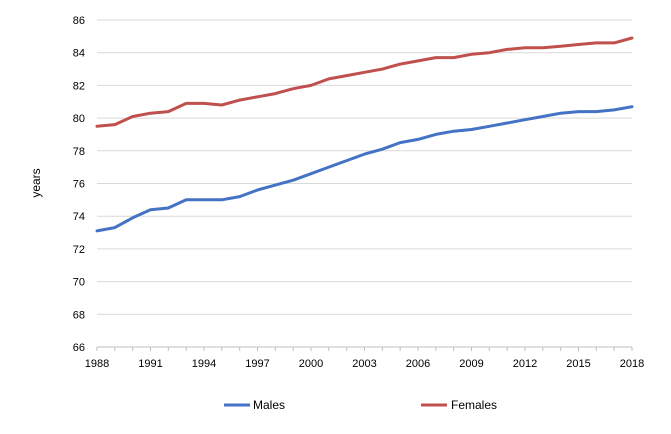  I want to click on y-tick-label: 72, so click(79, 250).